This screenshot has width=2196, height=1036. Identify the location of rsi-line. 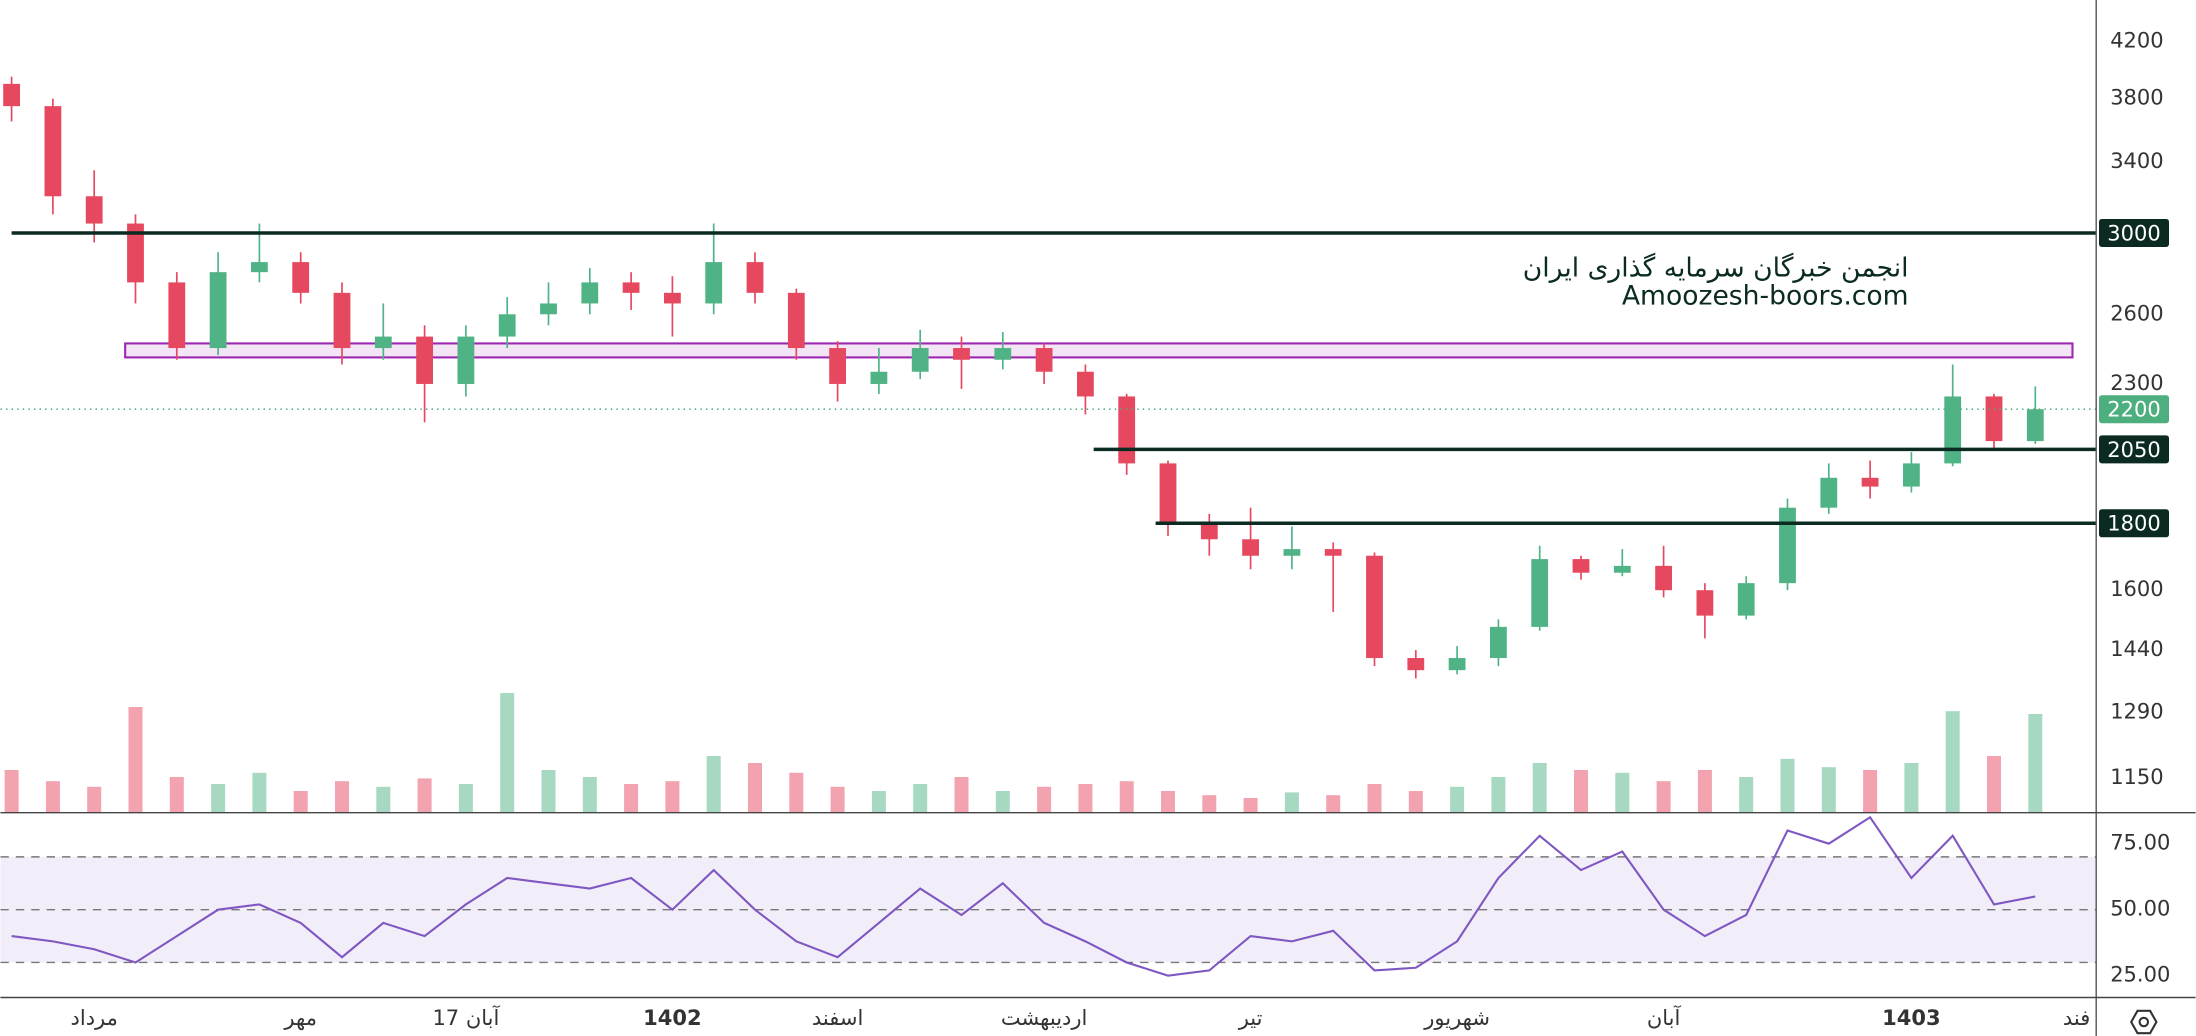
(1023, 896).